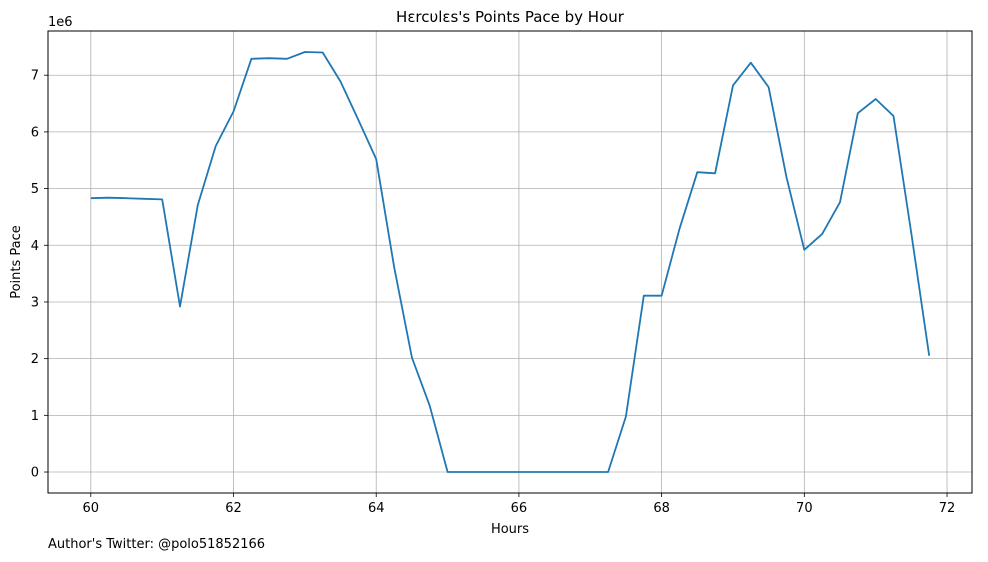 This screenshot has height=562, width=988. Describe the element at coordinates (376, 508) in the screenshot. I see `x-tick-label: 64` at that location.